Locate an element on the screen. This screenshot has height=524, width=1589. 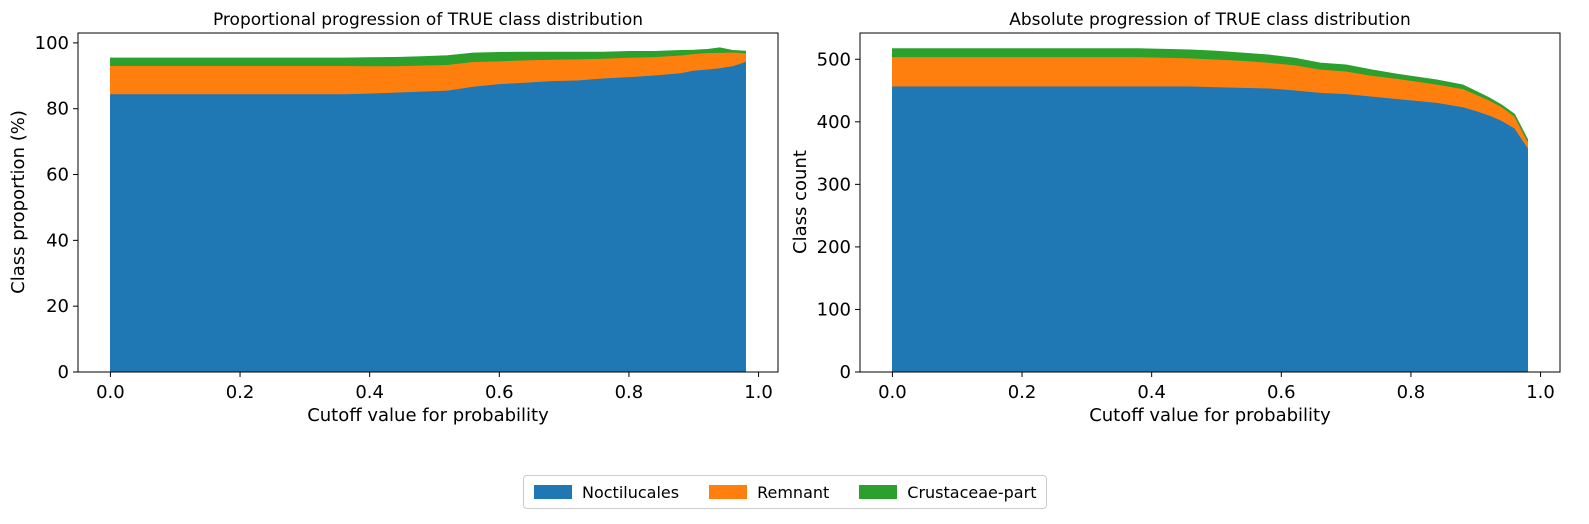
legend-item-crustaceae-part: Crustaceae-part is located at coordinates (947, 492).